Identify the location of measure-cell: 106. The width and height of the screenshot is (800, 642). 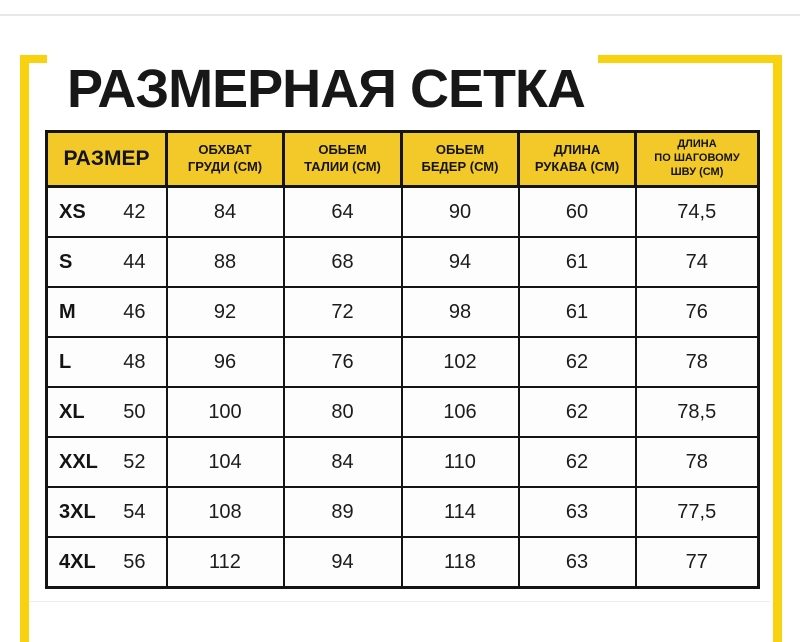
(460, 412).